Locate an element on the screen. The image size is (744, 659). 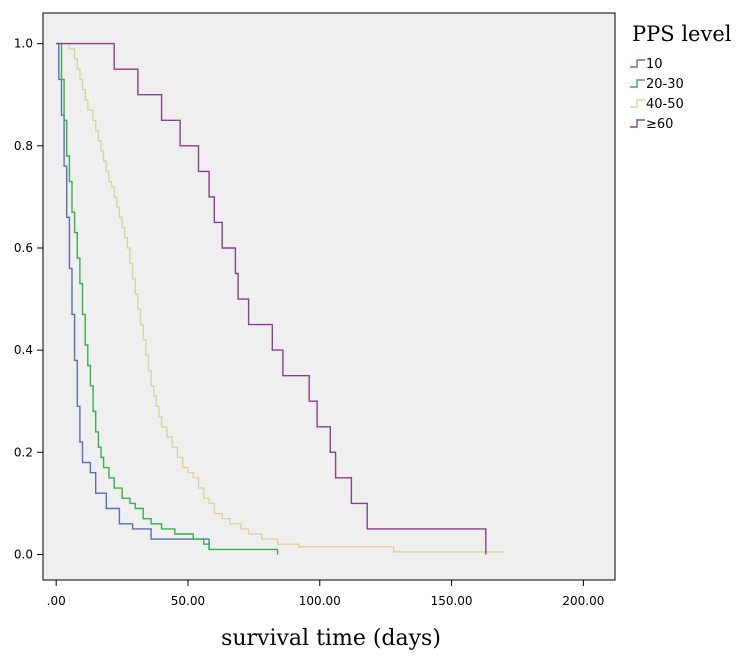
x-tick-label: 100.00 is located at coordinates (320, 601).